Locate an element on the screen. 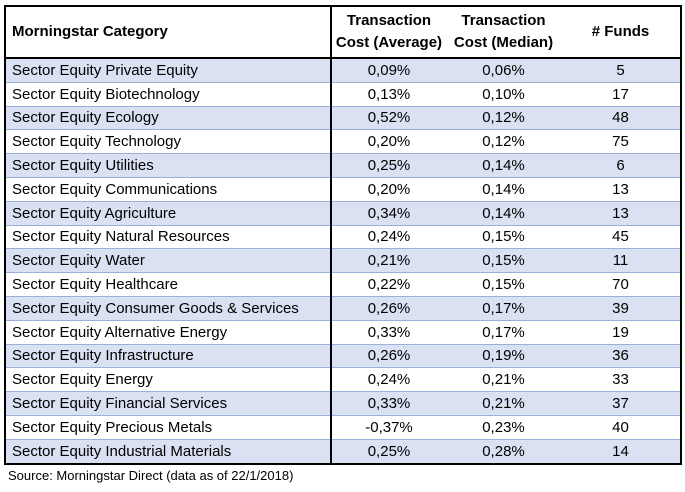 This screenshot has width=685, height=492. table-row: Sector Equity Communications 0,20% 0,14% 13 is located at coordinates (343, 189).